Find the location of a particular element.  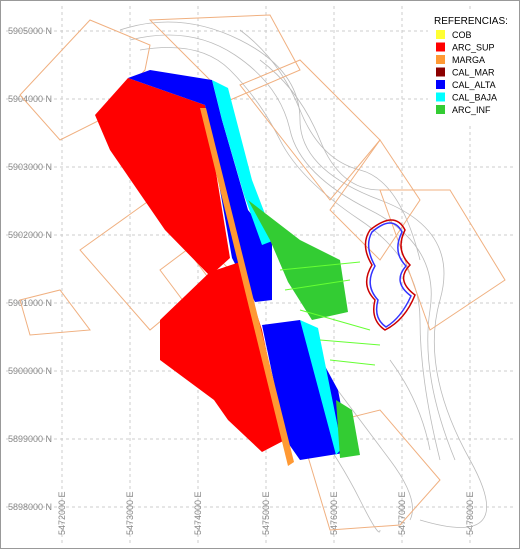

y-label: 5898000 N is located at coordinates (30, 507).